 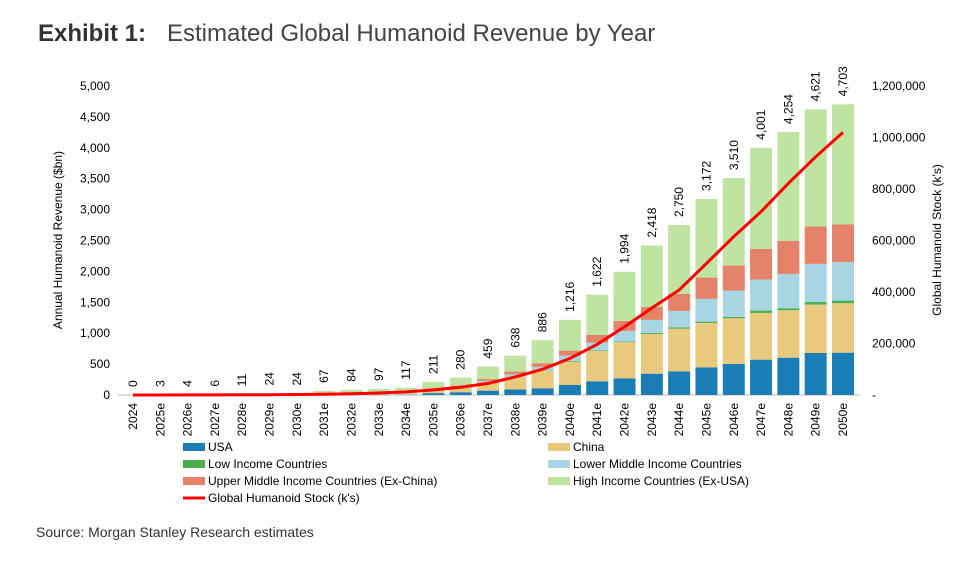 I want to click on total-label: 11, so click(x=242, y=380).